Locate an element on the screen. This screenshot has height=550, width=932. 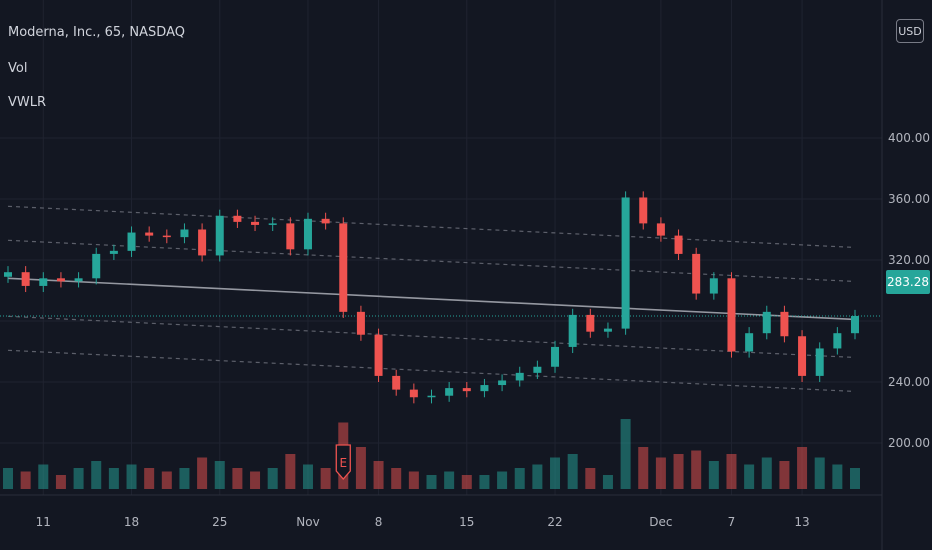
time-axis-label: 13 is located at coordinates (801, 522).